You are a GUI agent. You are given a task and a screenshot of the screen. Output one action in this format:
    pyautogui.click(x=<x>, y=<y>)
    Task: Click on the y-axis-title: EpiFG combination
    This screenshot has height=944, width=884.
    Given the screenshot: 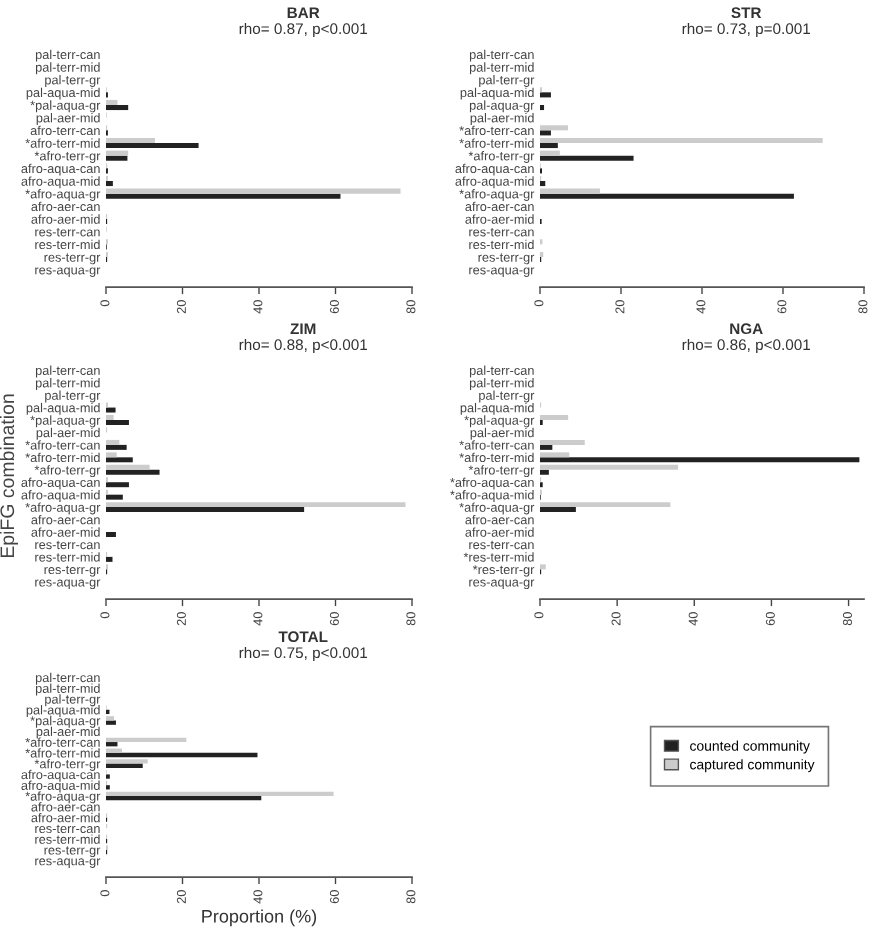 What is the action you would take?
    pyautogui.click(x=9, y=476)
    